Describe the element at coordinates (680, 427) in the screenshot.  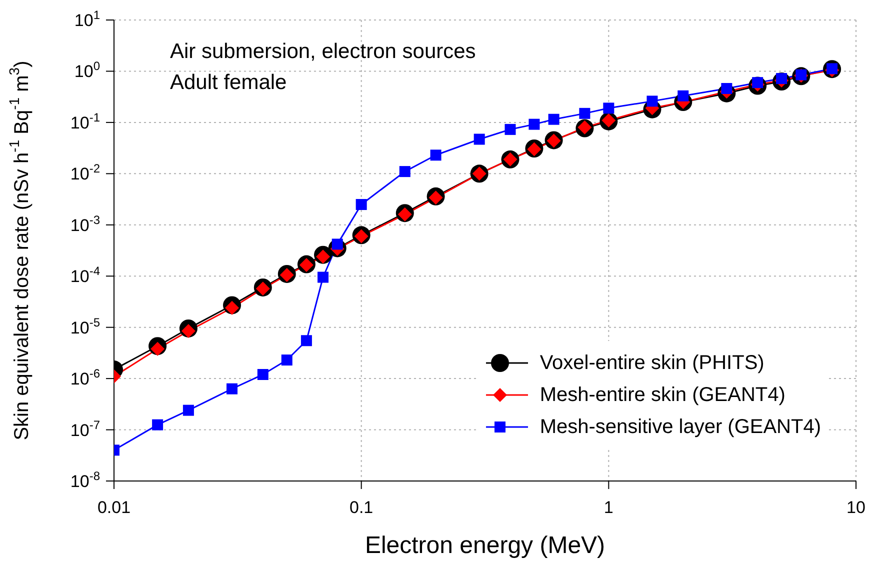
I see `legend-label: Mesh-sensitive layer (GEANT4)` at that location.